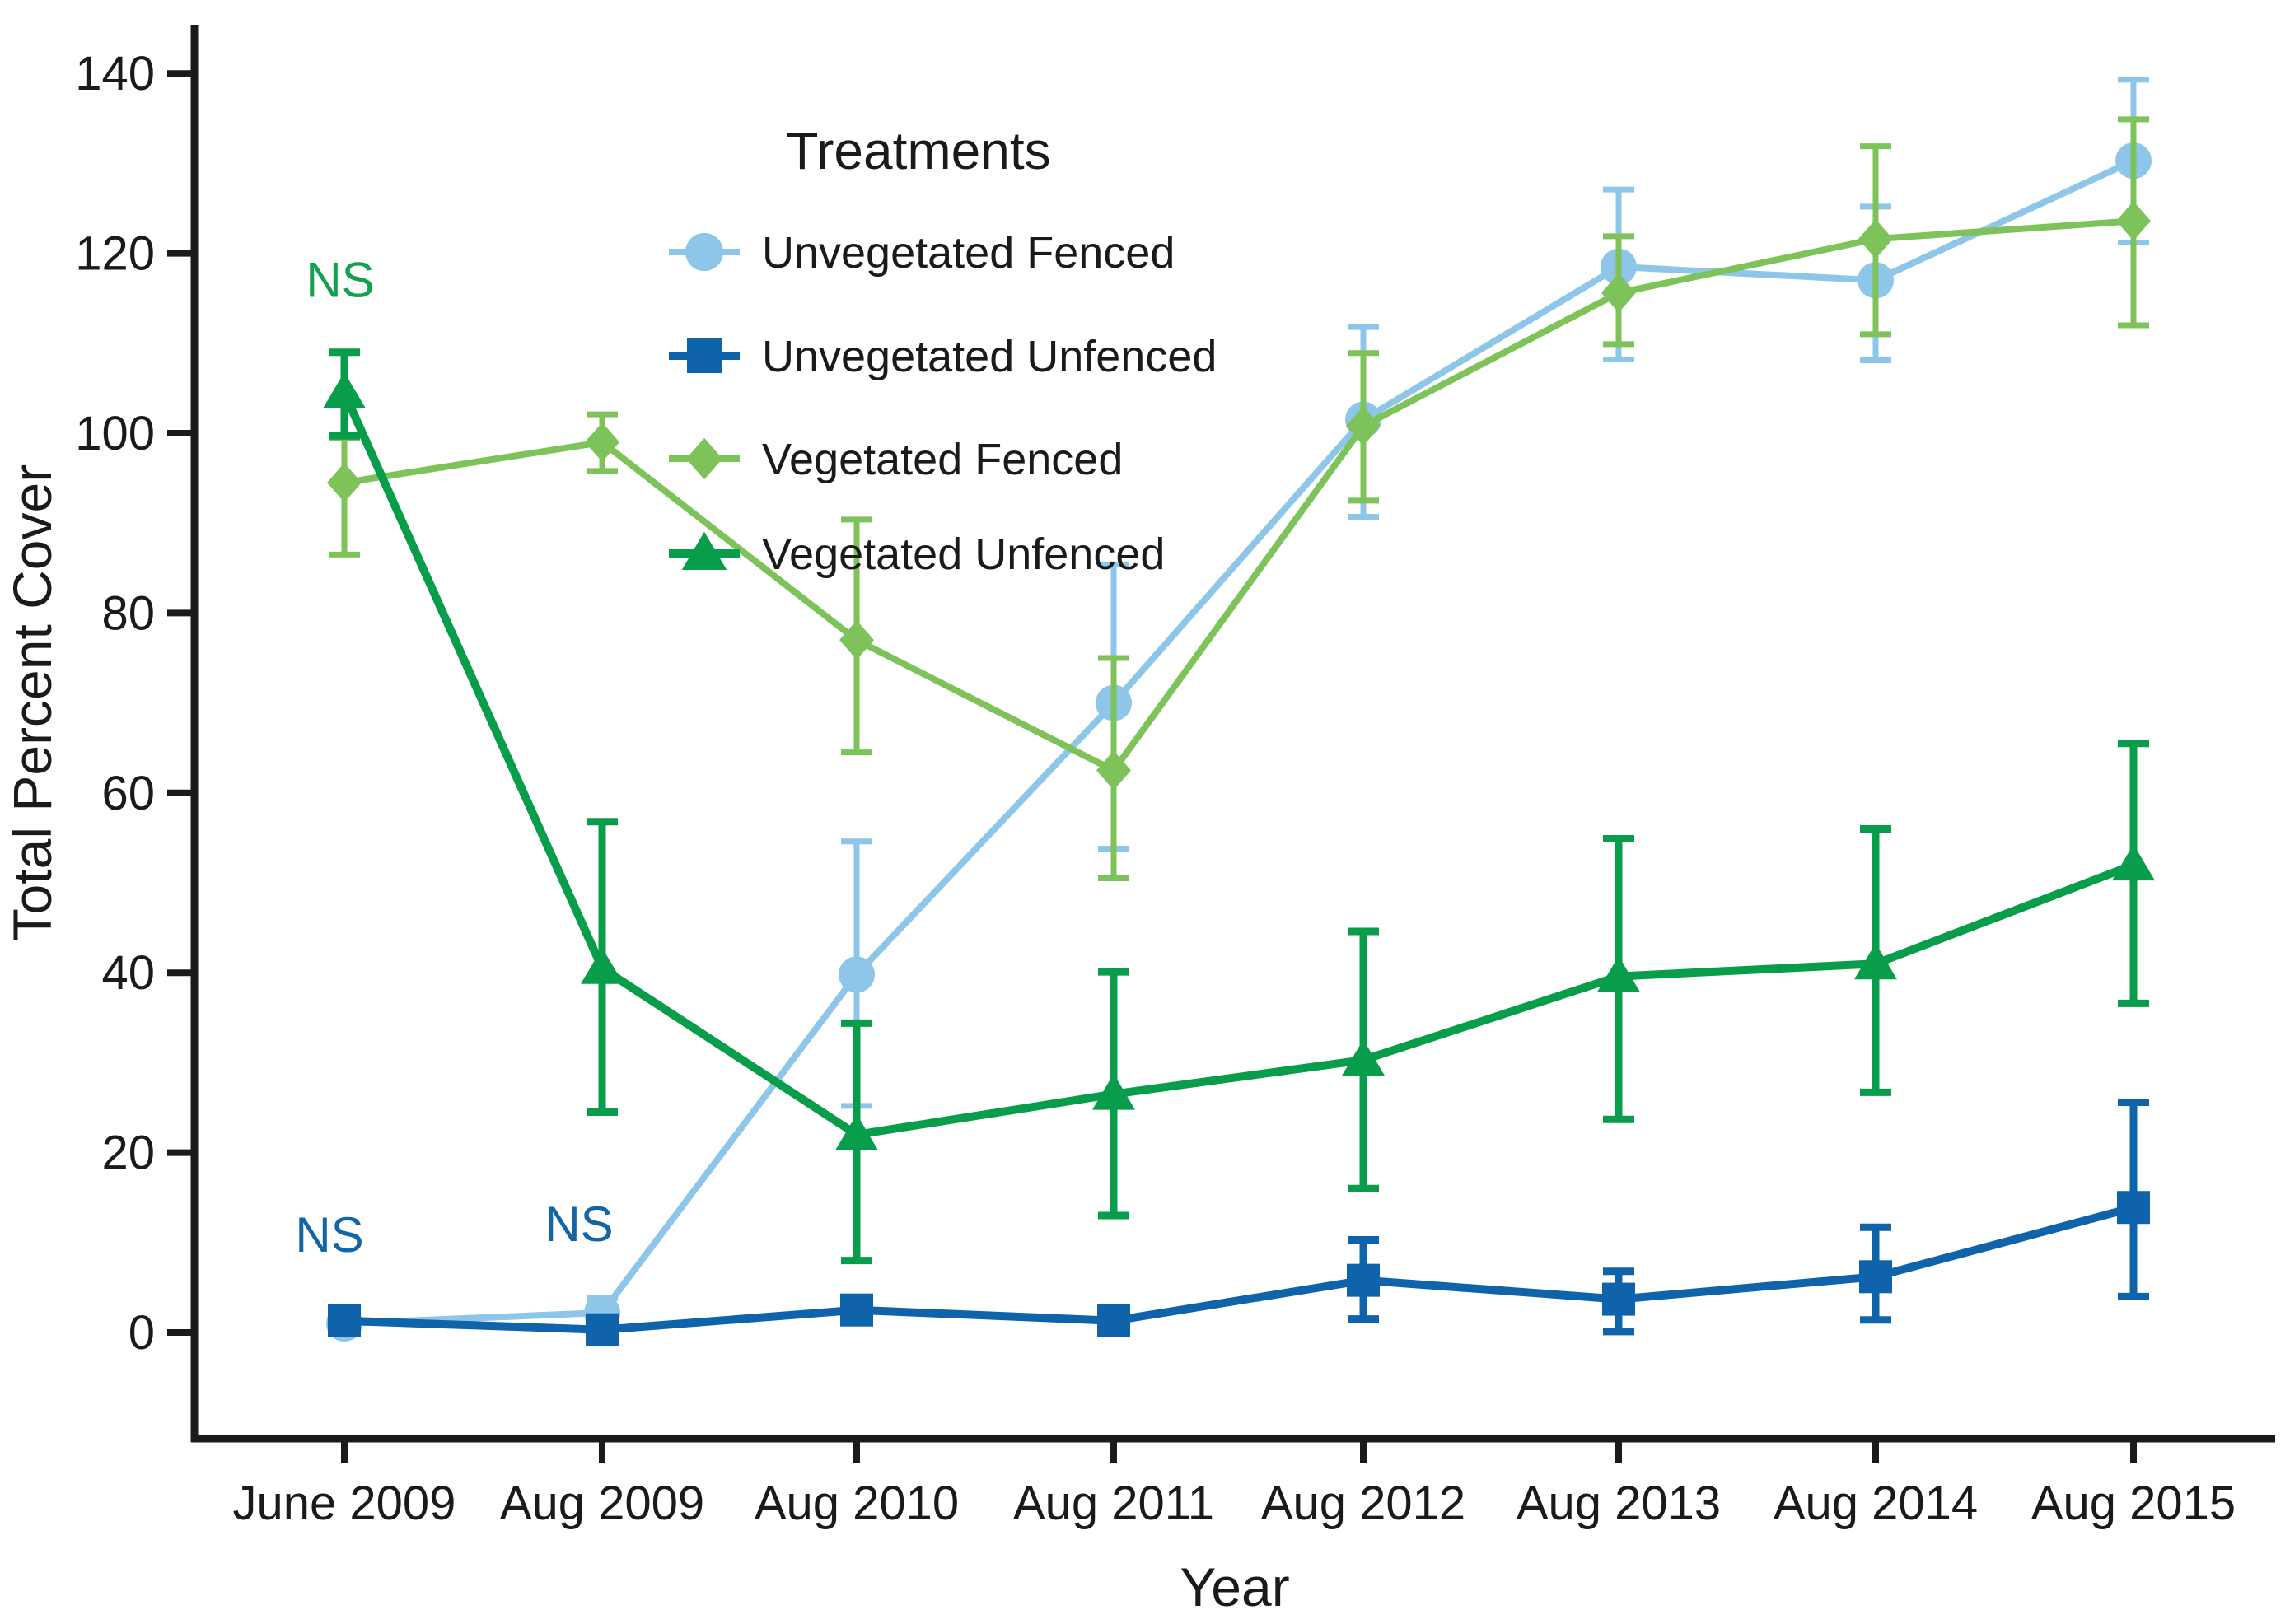  I want to click on y-tick-label: 40, so click(128, 973).